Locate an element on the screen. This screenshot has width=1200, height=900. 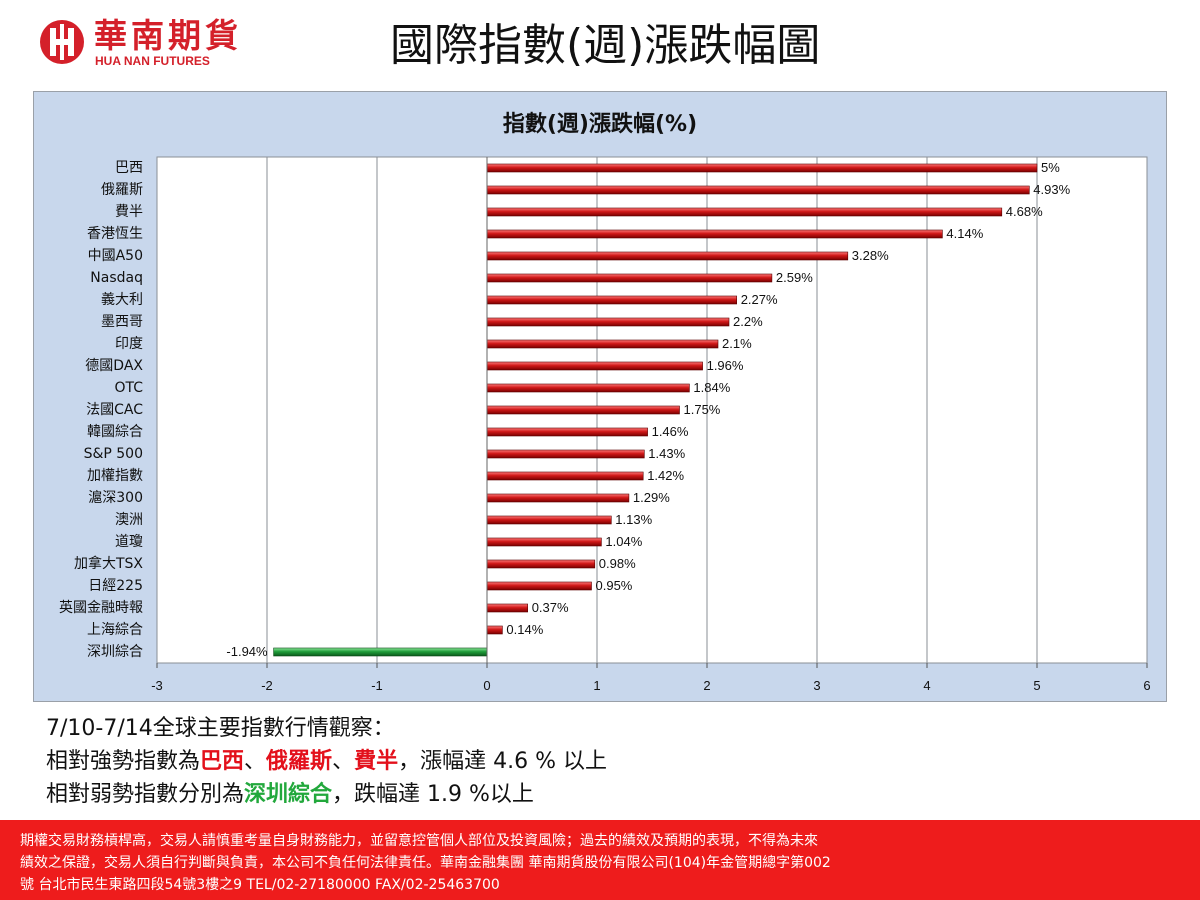
category-label: Nasdaq is located at coordinates (116, 278).